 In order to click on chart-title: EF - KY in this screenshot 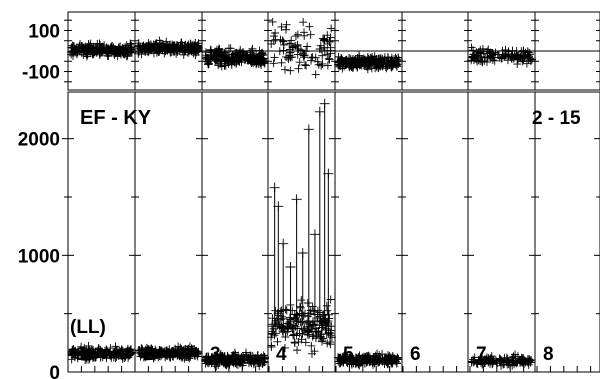, I will do `click(116, 118)`.